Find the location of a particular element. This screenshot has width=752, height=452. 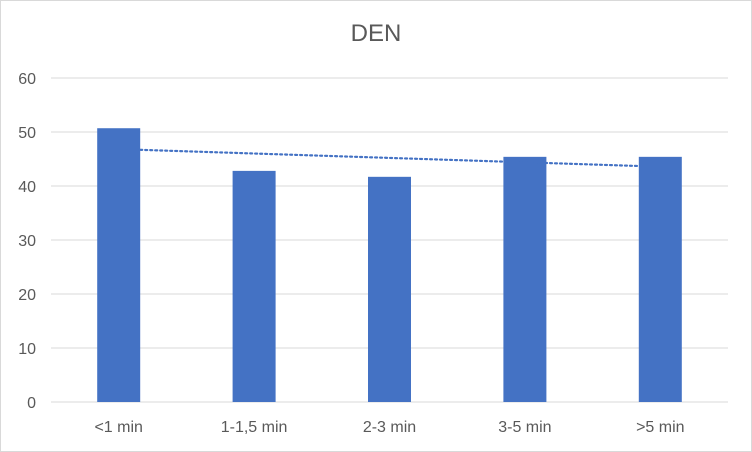

y-tick-label: 0 is located at coordinates (31, 403).